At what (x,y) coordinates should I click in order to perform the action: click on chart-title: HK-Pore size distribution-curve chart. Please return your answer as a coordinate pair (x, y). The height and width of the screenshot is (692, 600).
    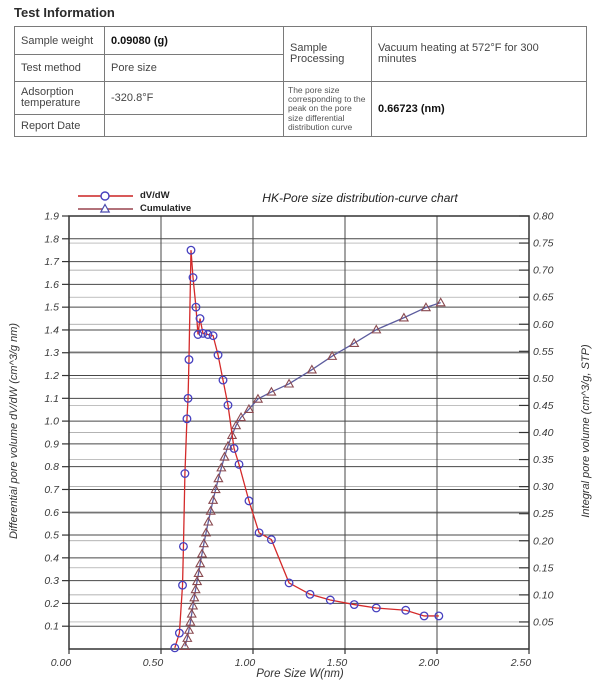
    Looking at the image, I should click on (360, 198).